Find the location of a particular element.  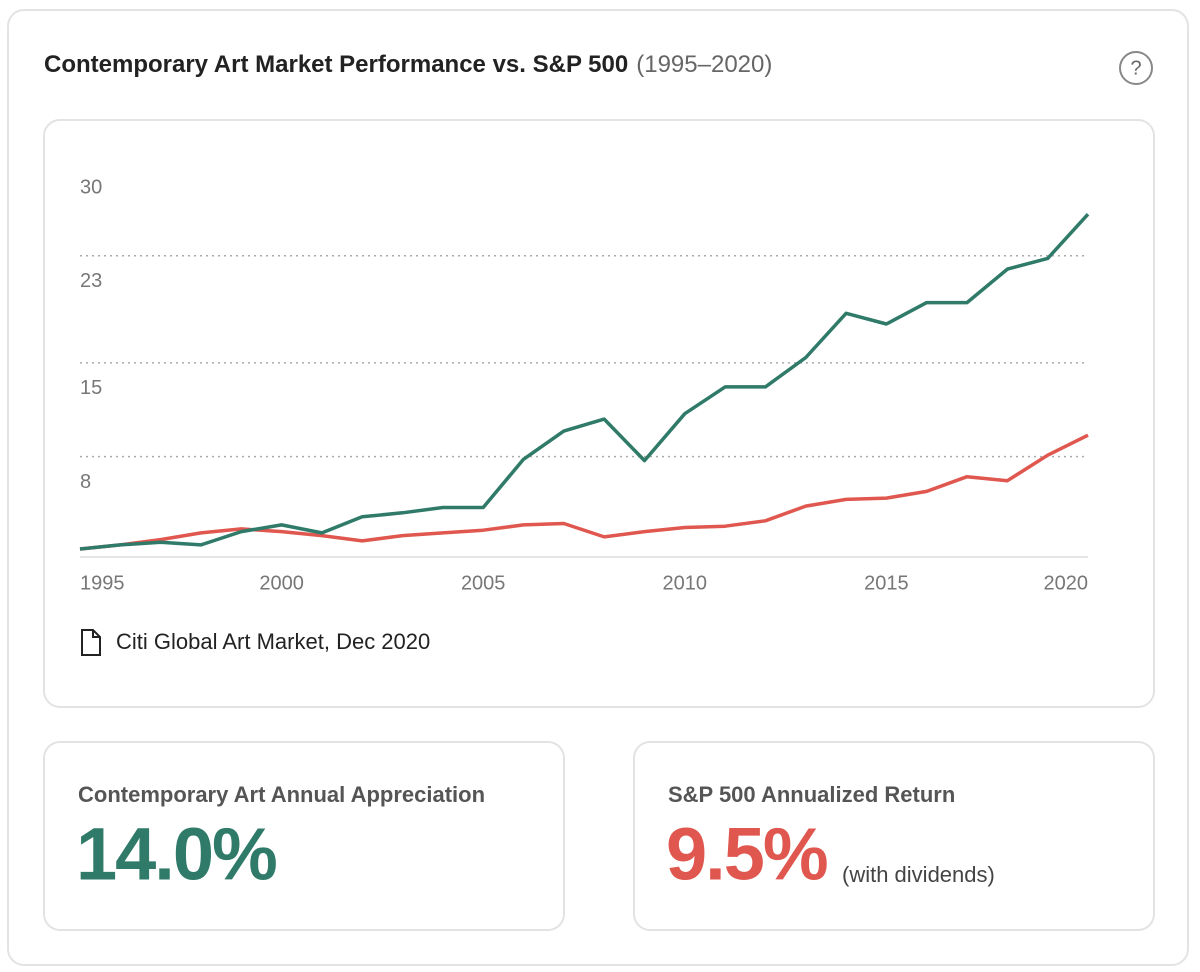

x-tick-label: 2000 is located at coordinates (281, 583).